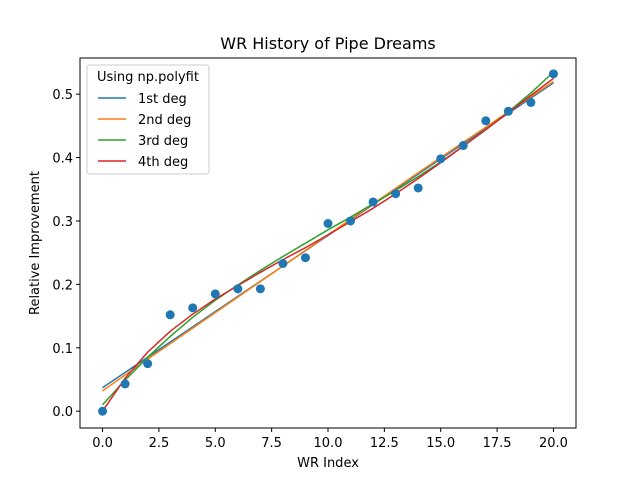 The image size is (640, 480). Describe the element at coordinates (384, 443) in the screenshot. I see `x-tick-label: 12.5` at that location.